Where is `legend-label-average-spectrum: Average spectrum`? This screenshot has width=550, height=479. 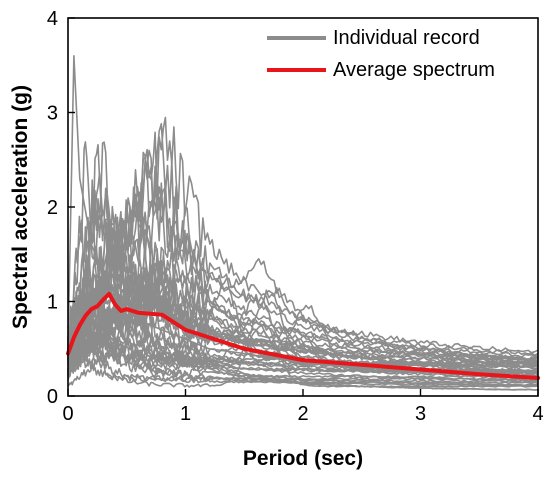
legend-label-average-spectrum: Average spectrum is located at coordinates (414, 70).